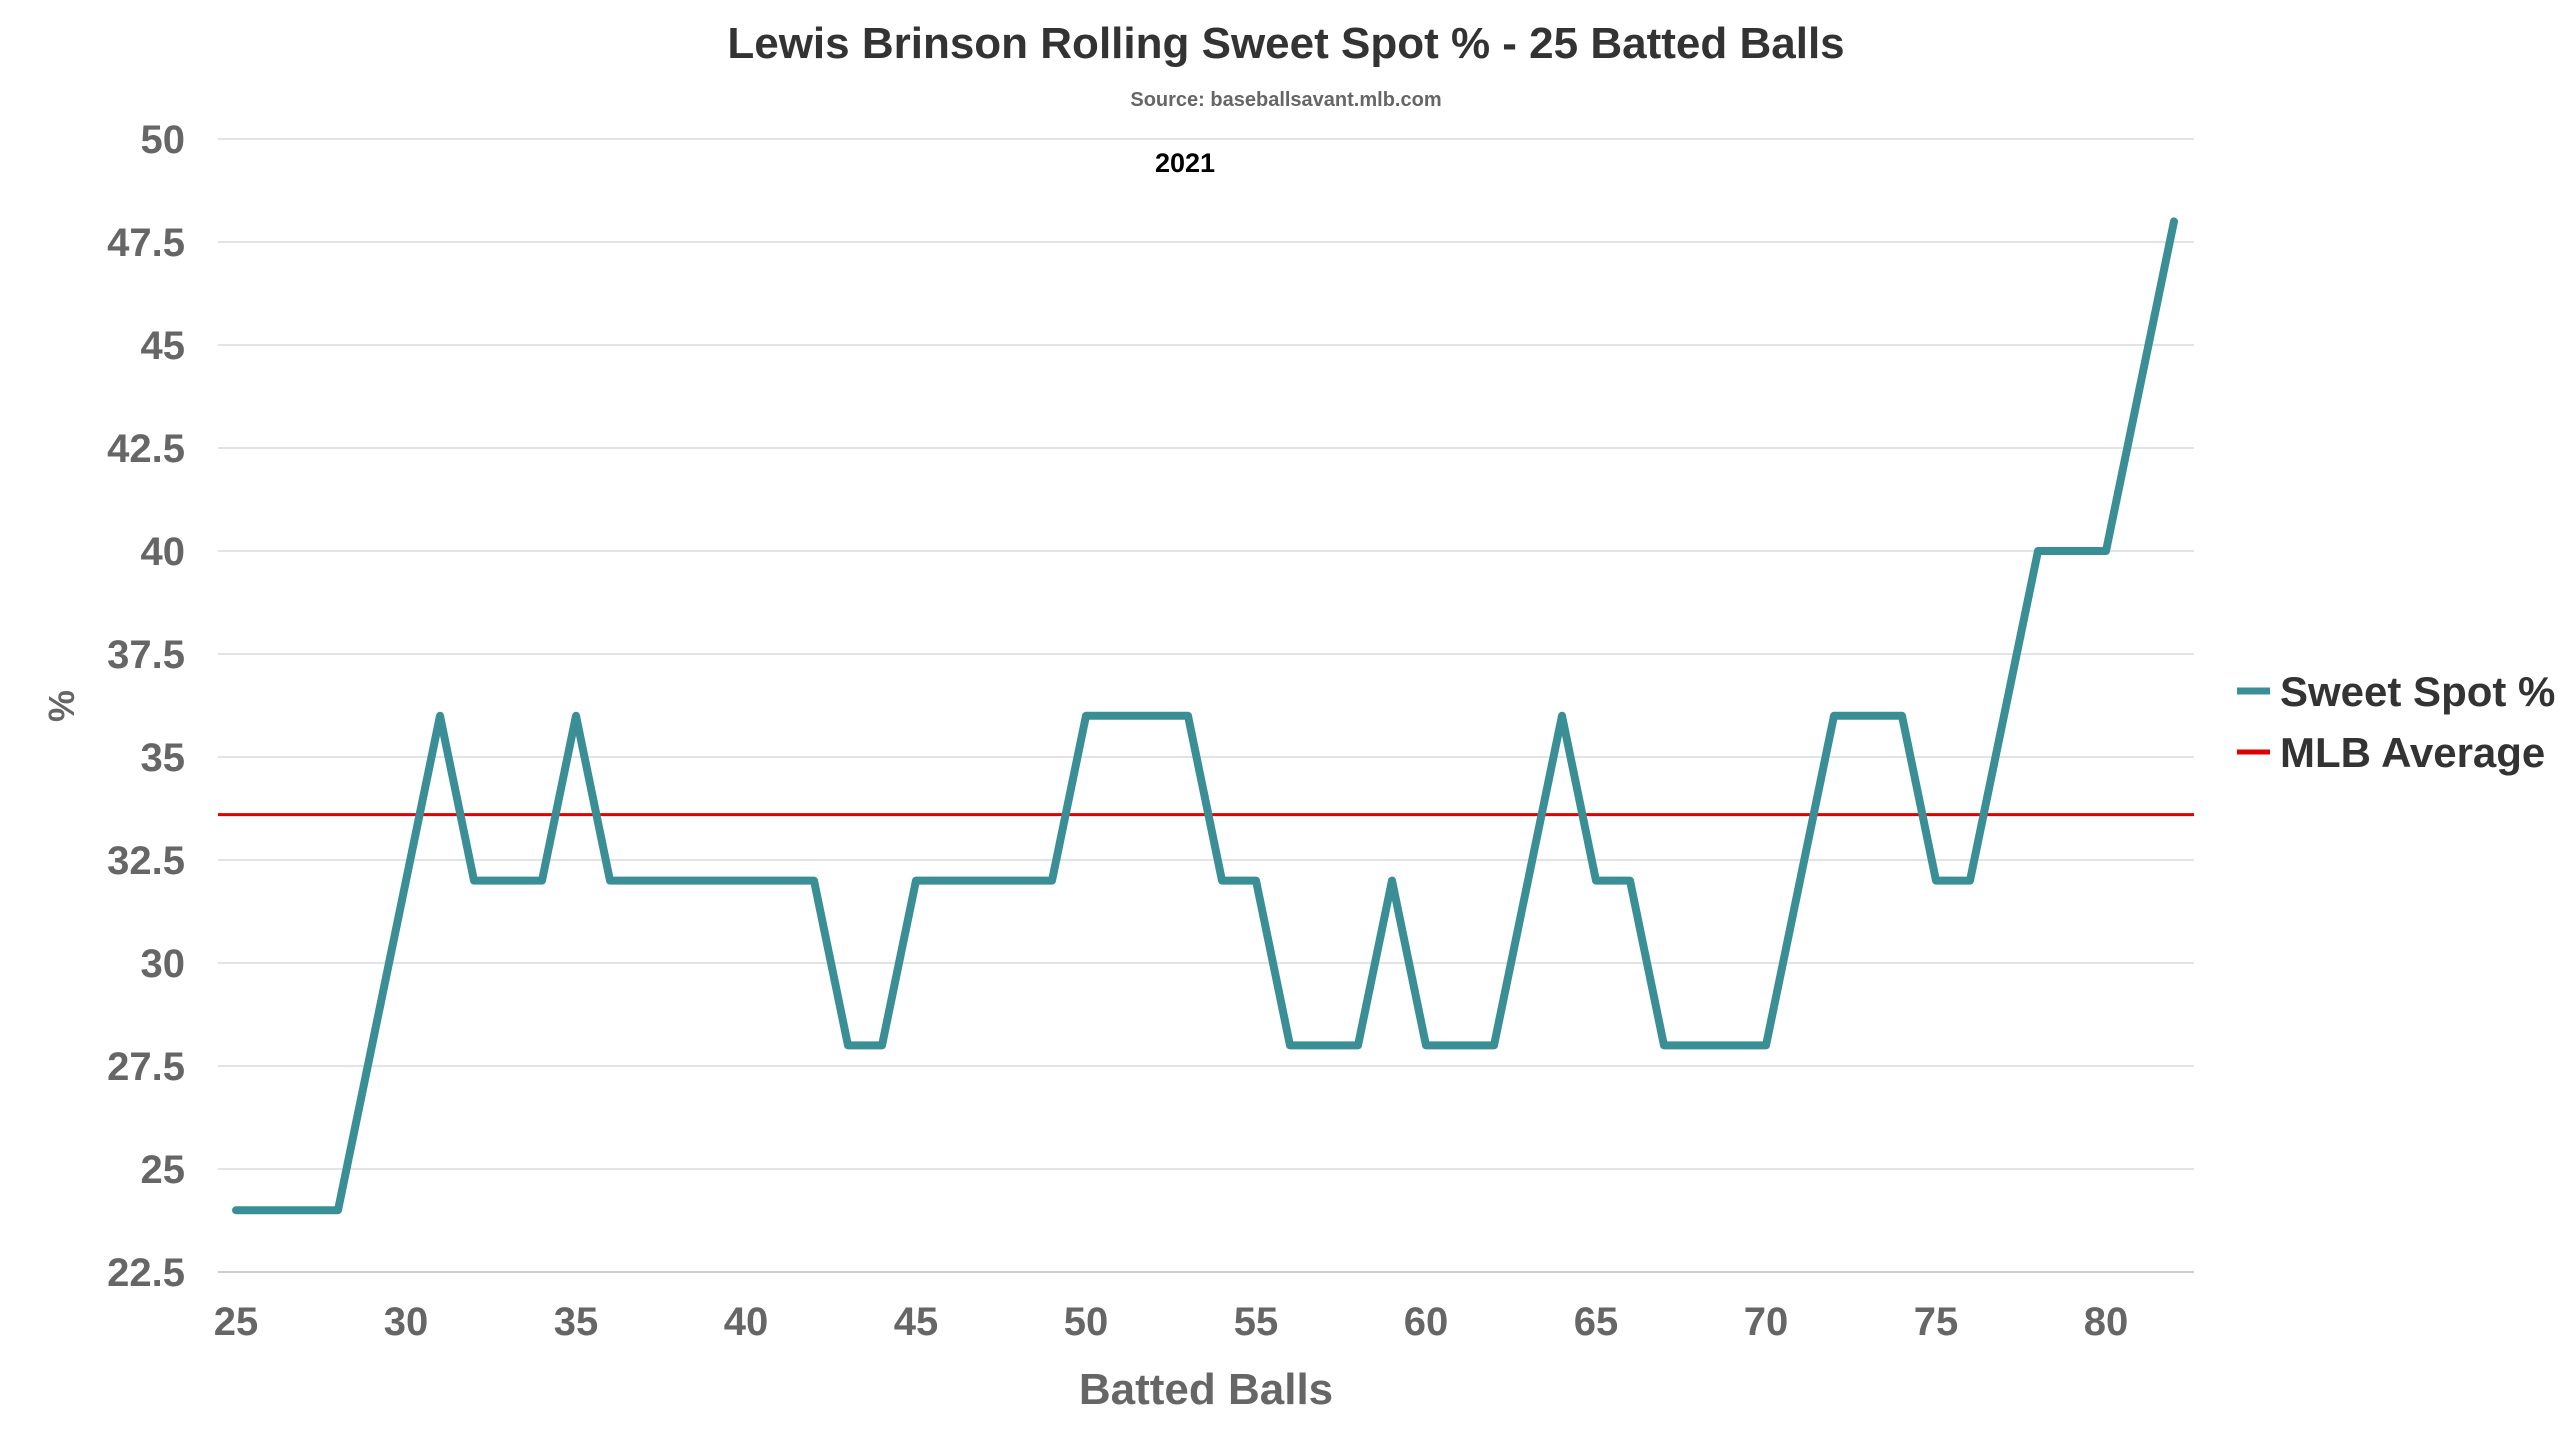 The width and height of the screenshot is (2560, 1445). What do you see at coordinates (146, 655) in the screenshot?
I see `y-tick-label: 37.5` at bounding box center [146, 655].